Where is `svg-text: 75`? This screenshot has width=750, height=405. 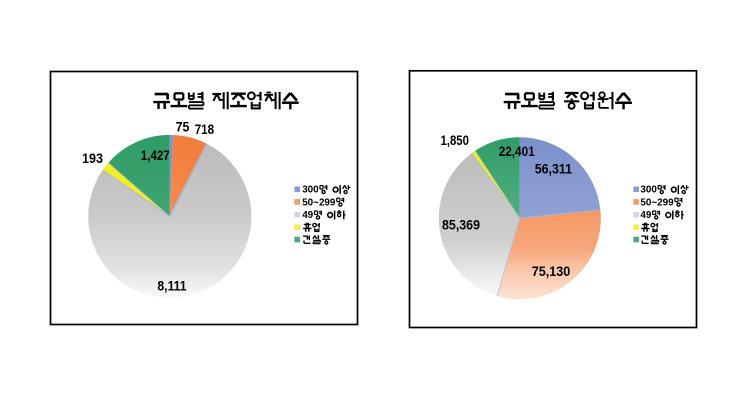
svg-text: 75 is located at coordinates (183, 126).